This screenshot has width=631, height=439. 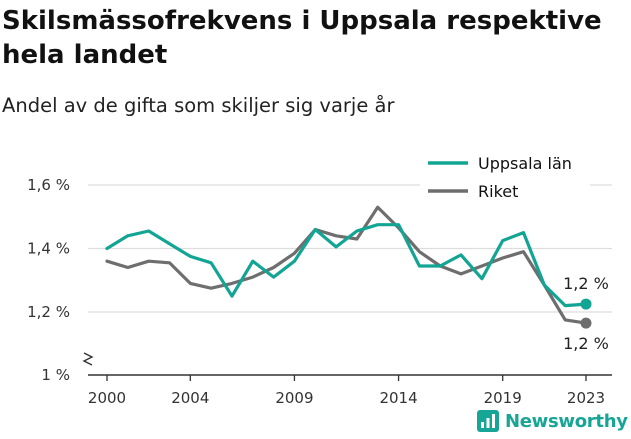 What do you see at coordinates (525, 163) in the screenshot?
I see `legend-label: Uppsala län` at bounding box center [525, 163].